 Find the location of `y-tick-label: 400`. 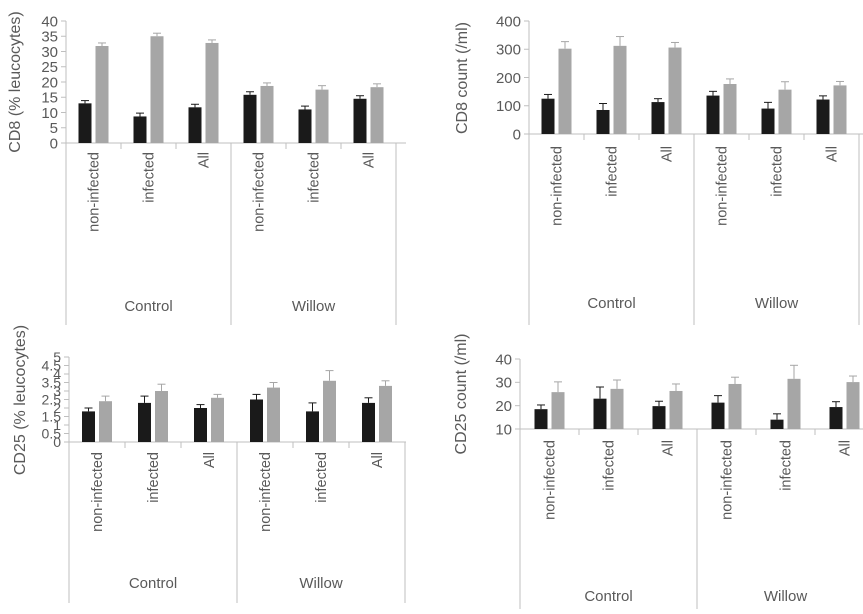

y-tick-label: 400 is located at coordinates (508, 21).